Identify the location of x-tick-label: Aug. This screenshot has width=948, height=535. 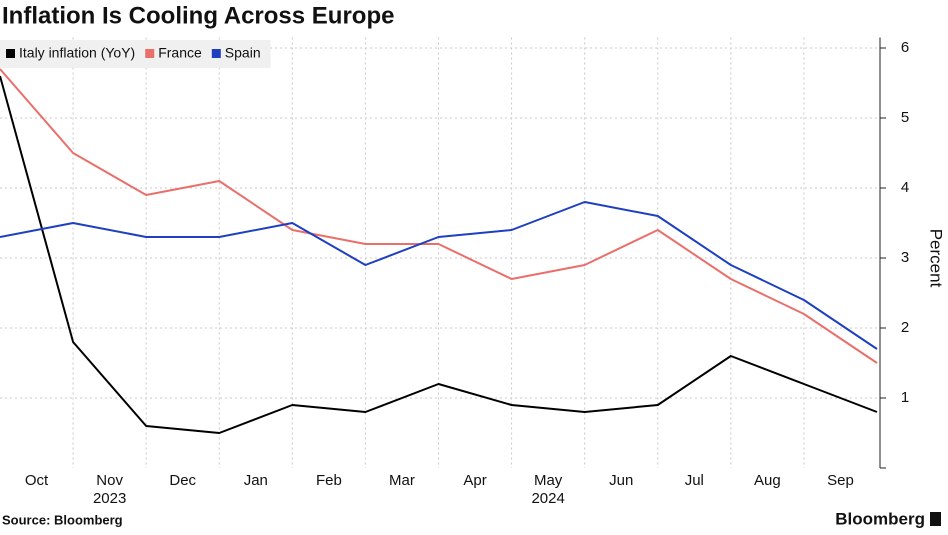
(767, 480).